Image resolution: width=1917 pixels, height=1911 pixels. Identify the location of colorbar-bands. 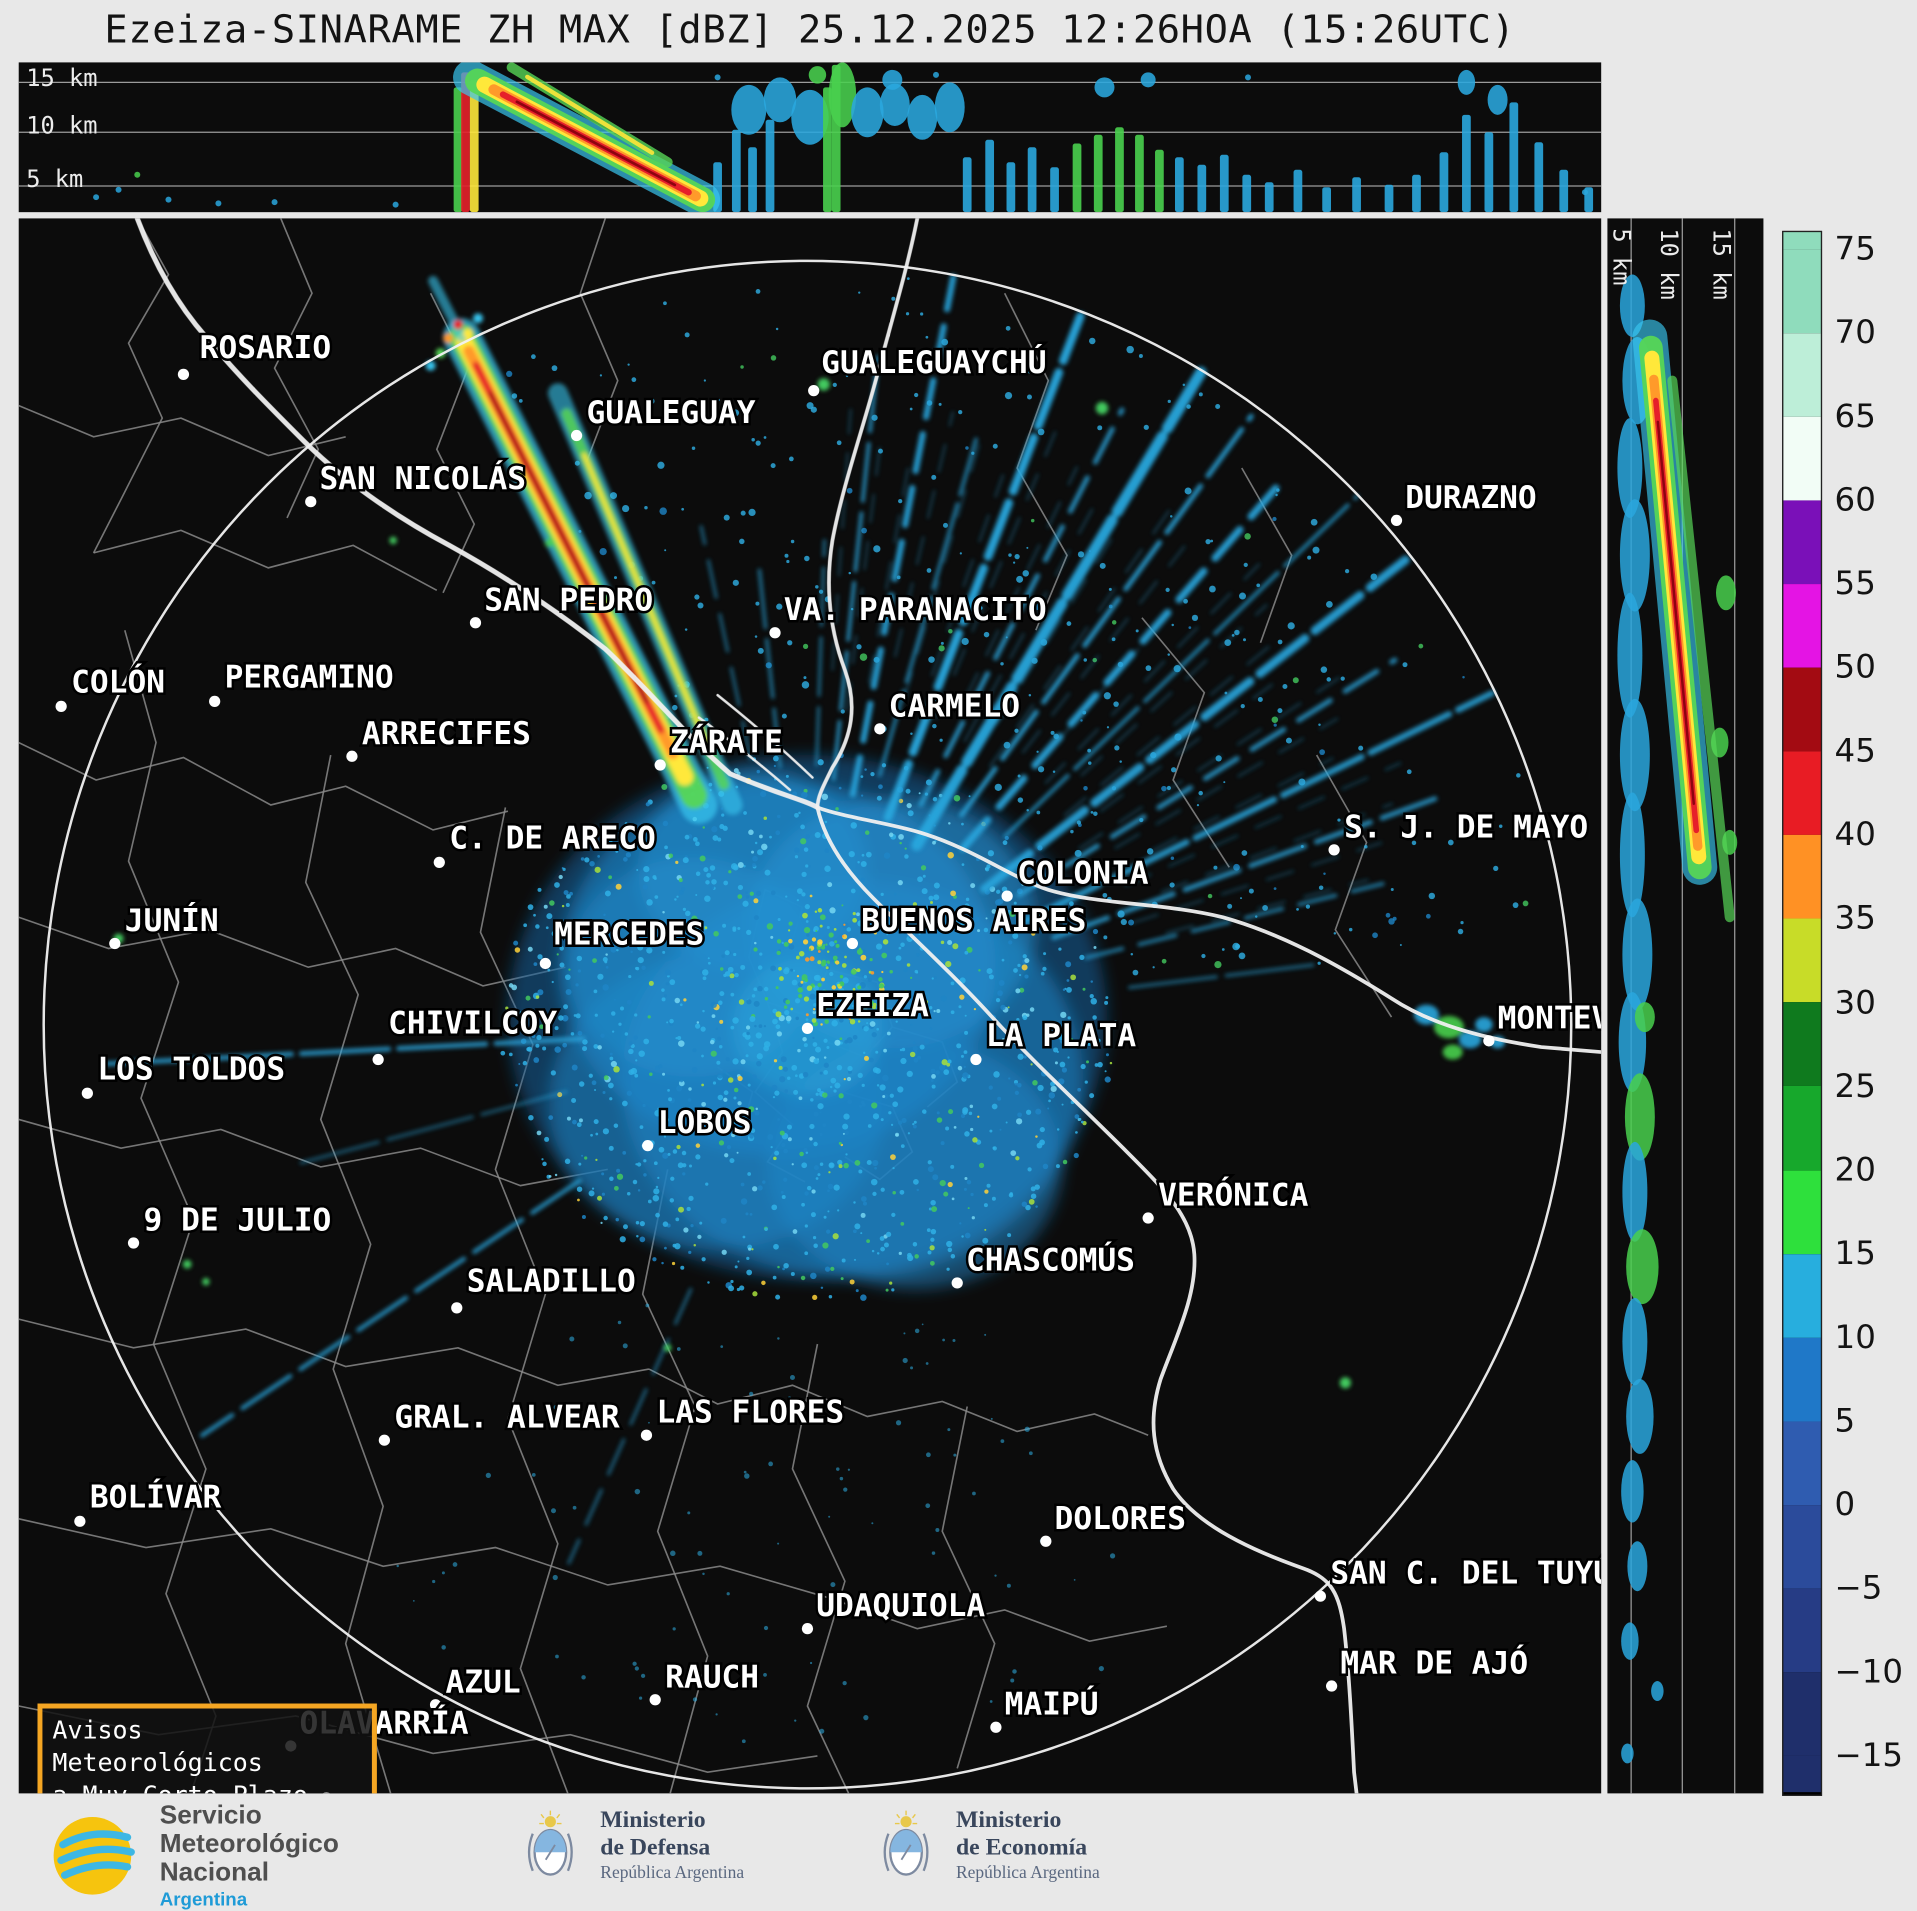
(1802, 1012).